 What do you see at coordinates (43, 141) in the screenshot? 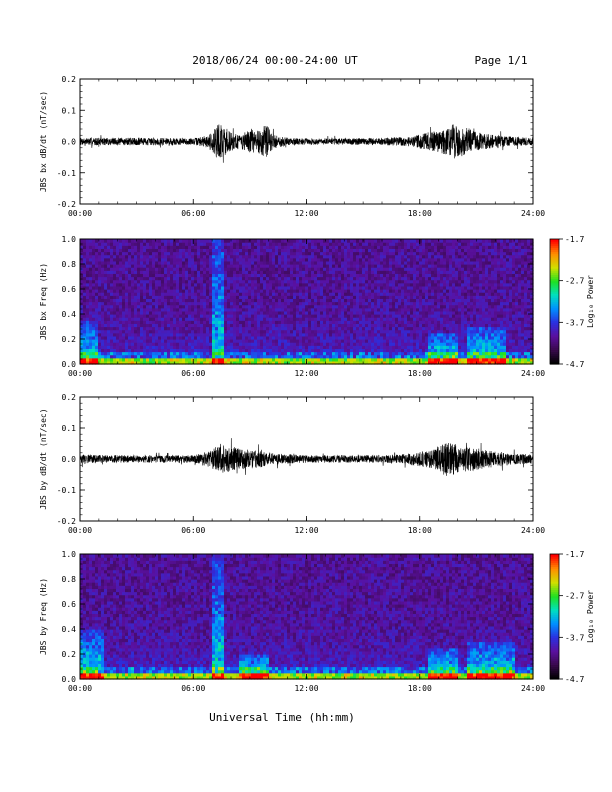
I see `y-axis-label: JBS bx dB/dt (nT/sec)` at bounding box center [43, 141].